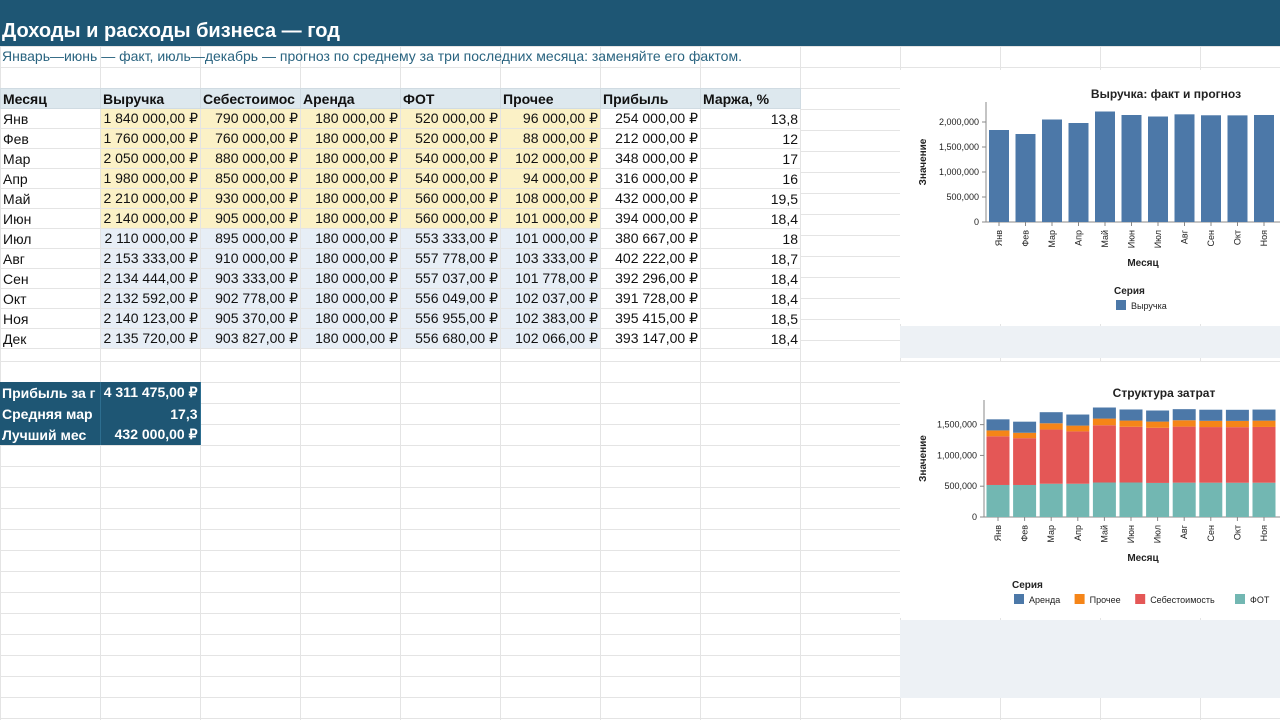  I want to click on column-header: Аренда, so click(350, 98).